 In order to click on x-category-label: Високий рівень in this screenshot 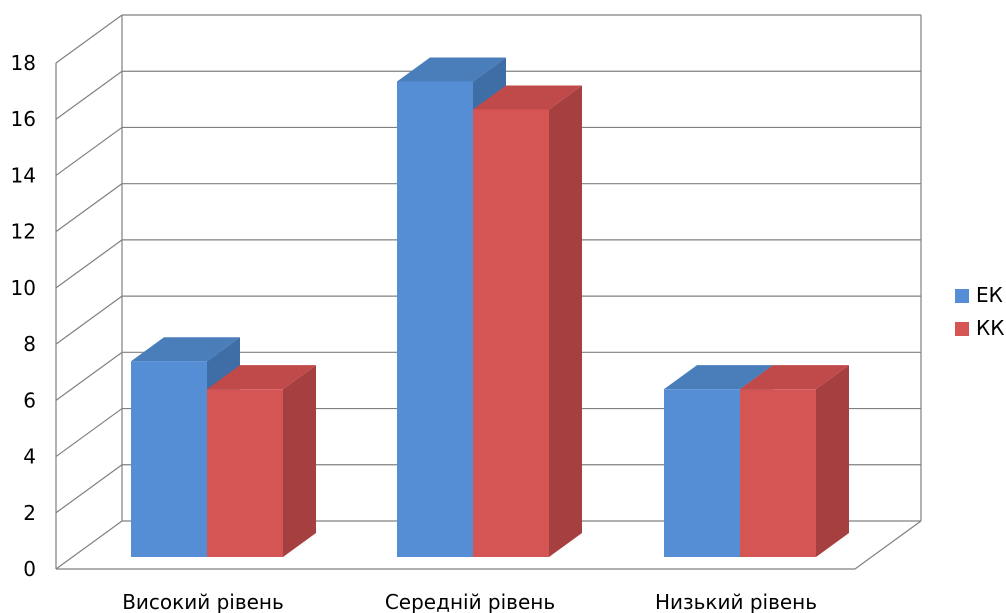, I will do `click(203, 601)`.